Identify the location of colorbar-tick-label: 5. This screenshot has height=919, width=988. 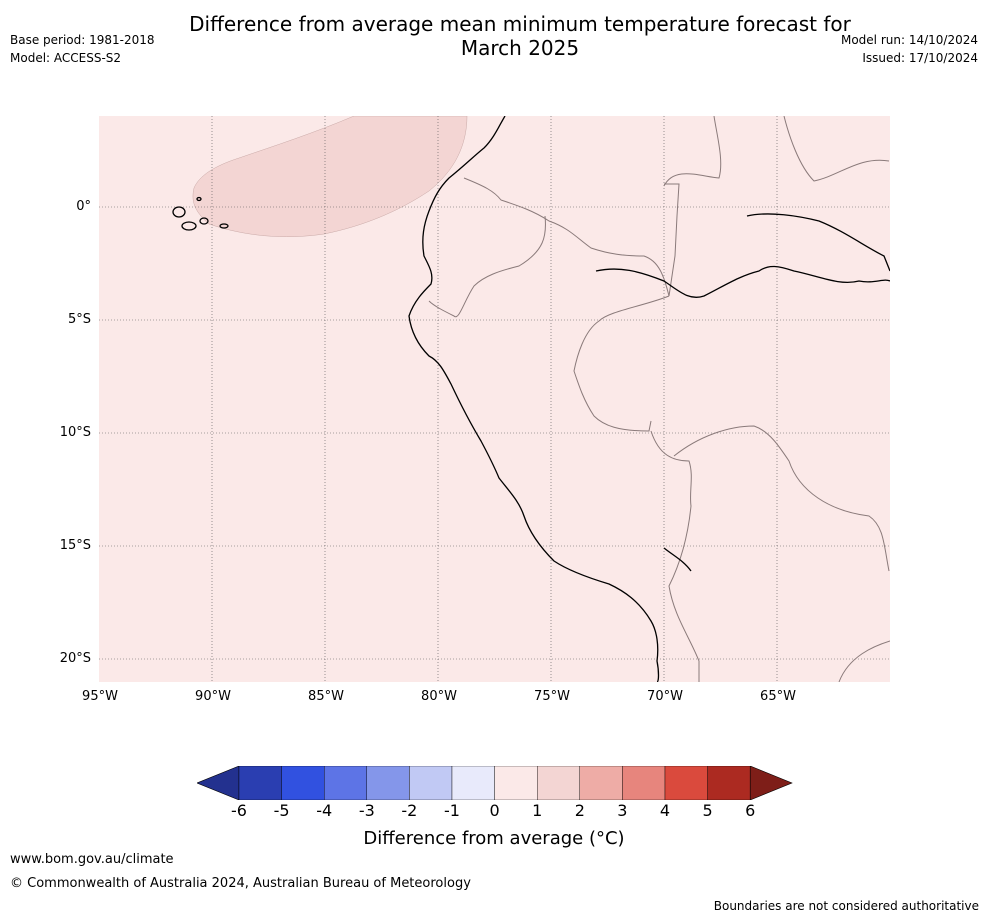
(707, 810).